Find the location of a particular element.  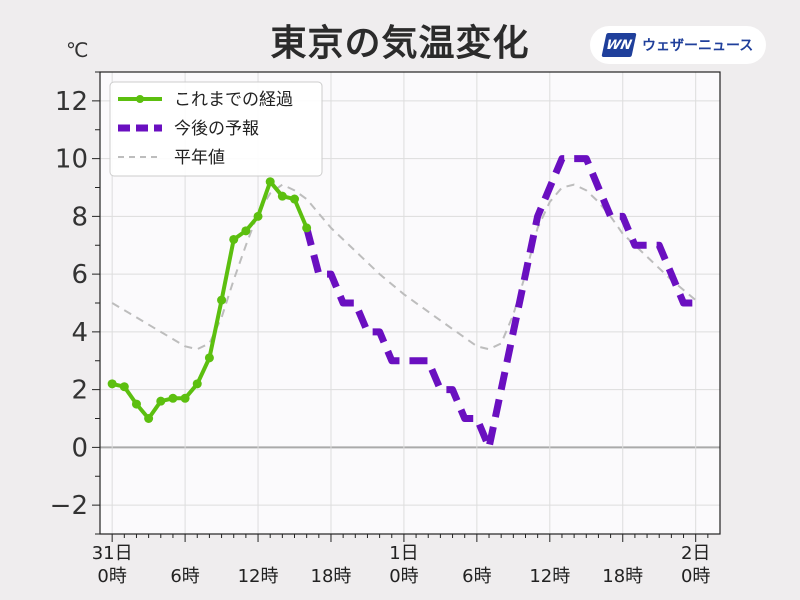

legend-swatch-marker is located at coordinates (140, 99).